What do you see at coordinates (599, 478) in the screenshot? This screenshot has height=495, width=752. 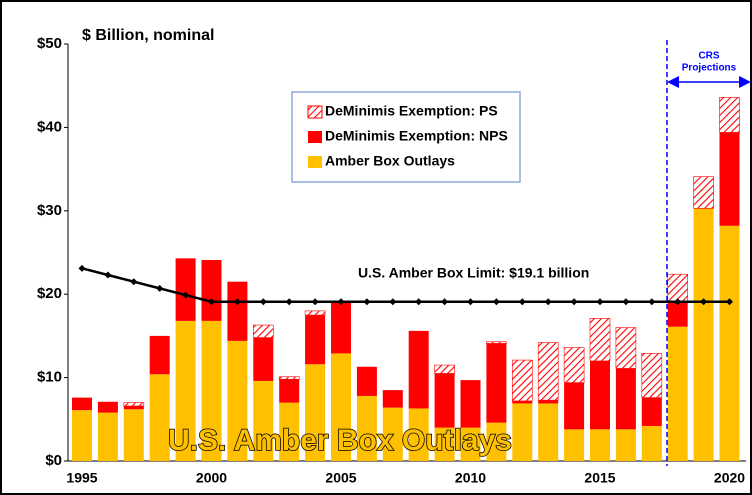 I see `x-tick-label: 2015` at bounding box center [599, 478].